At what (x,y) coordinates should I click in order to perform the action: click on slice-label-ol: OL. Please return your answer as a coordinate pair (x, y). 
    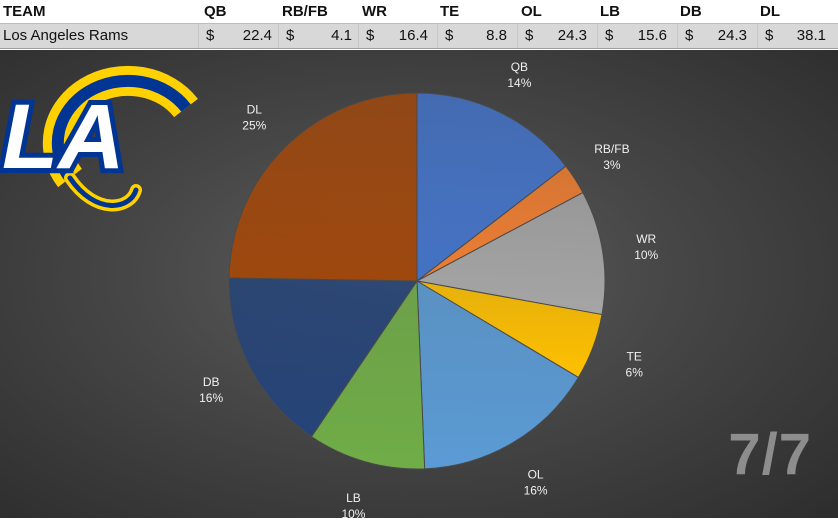
    Looking at the image, I should click on (536, 474).